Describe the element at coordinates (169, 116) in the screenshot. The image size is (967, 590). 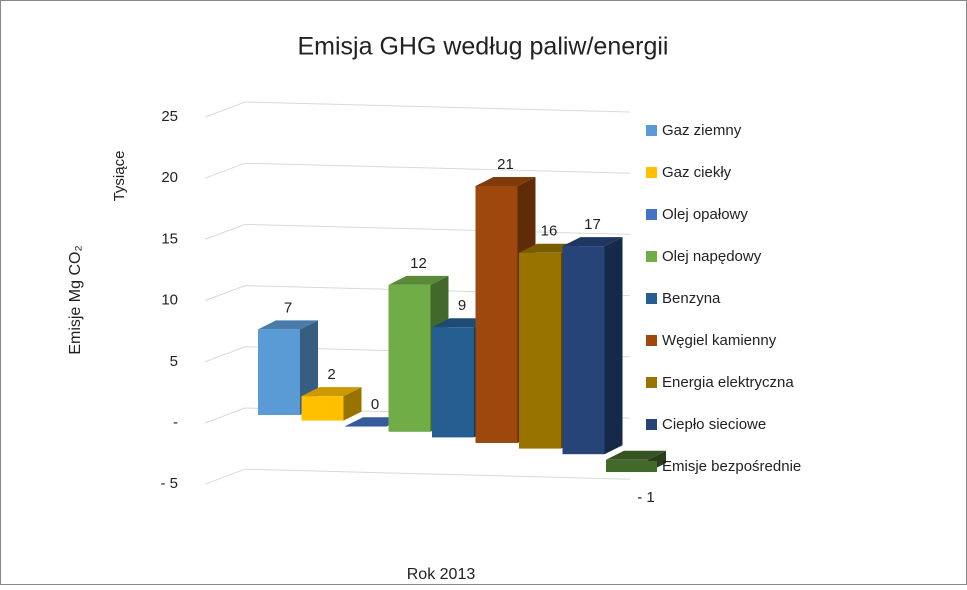
I see `y-tick-label: 25` at that location.